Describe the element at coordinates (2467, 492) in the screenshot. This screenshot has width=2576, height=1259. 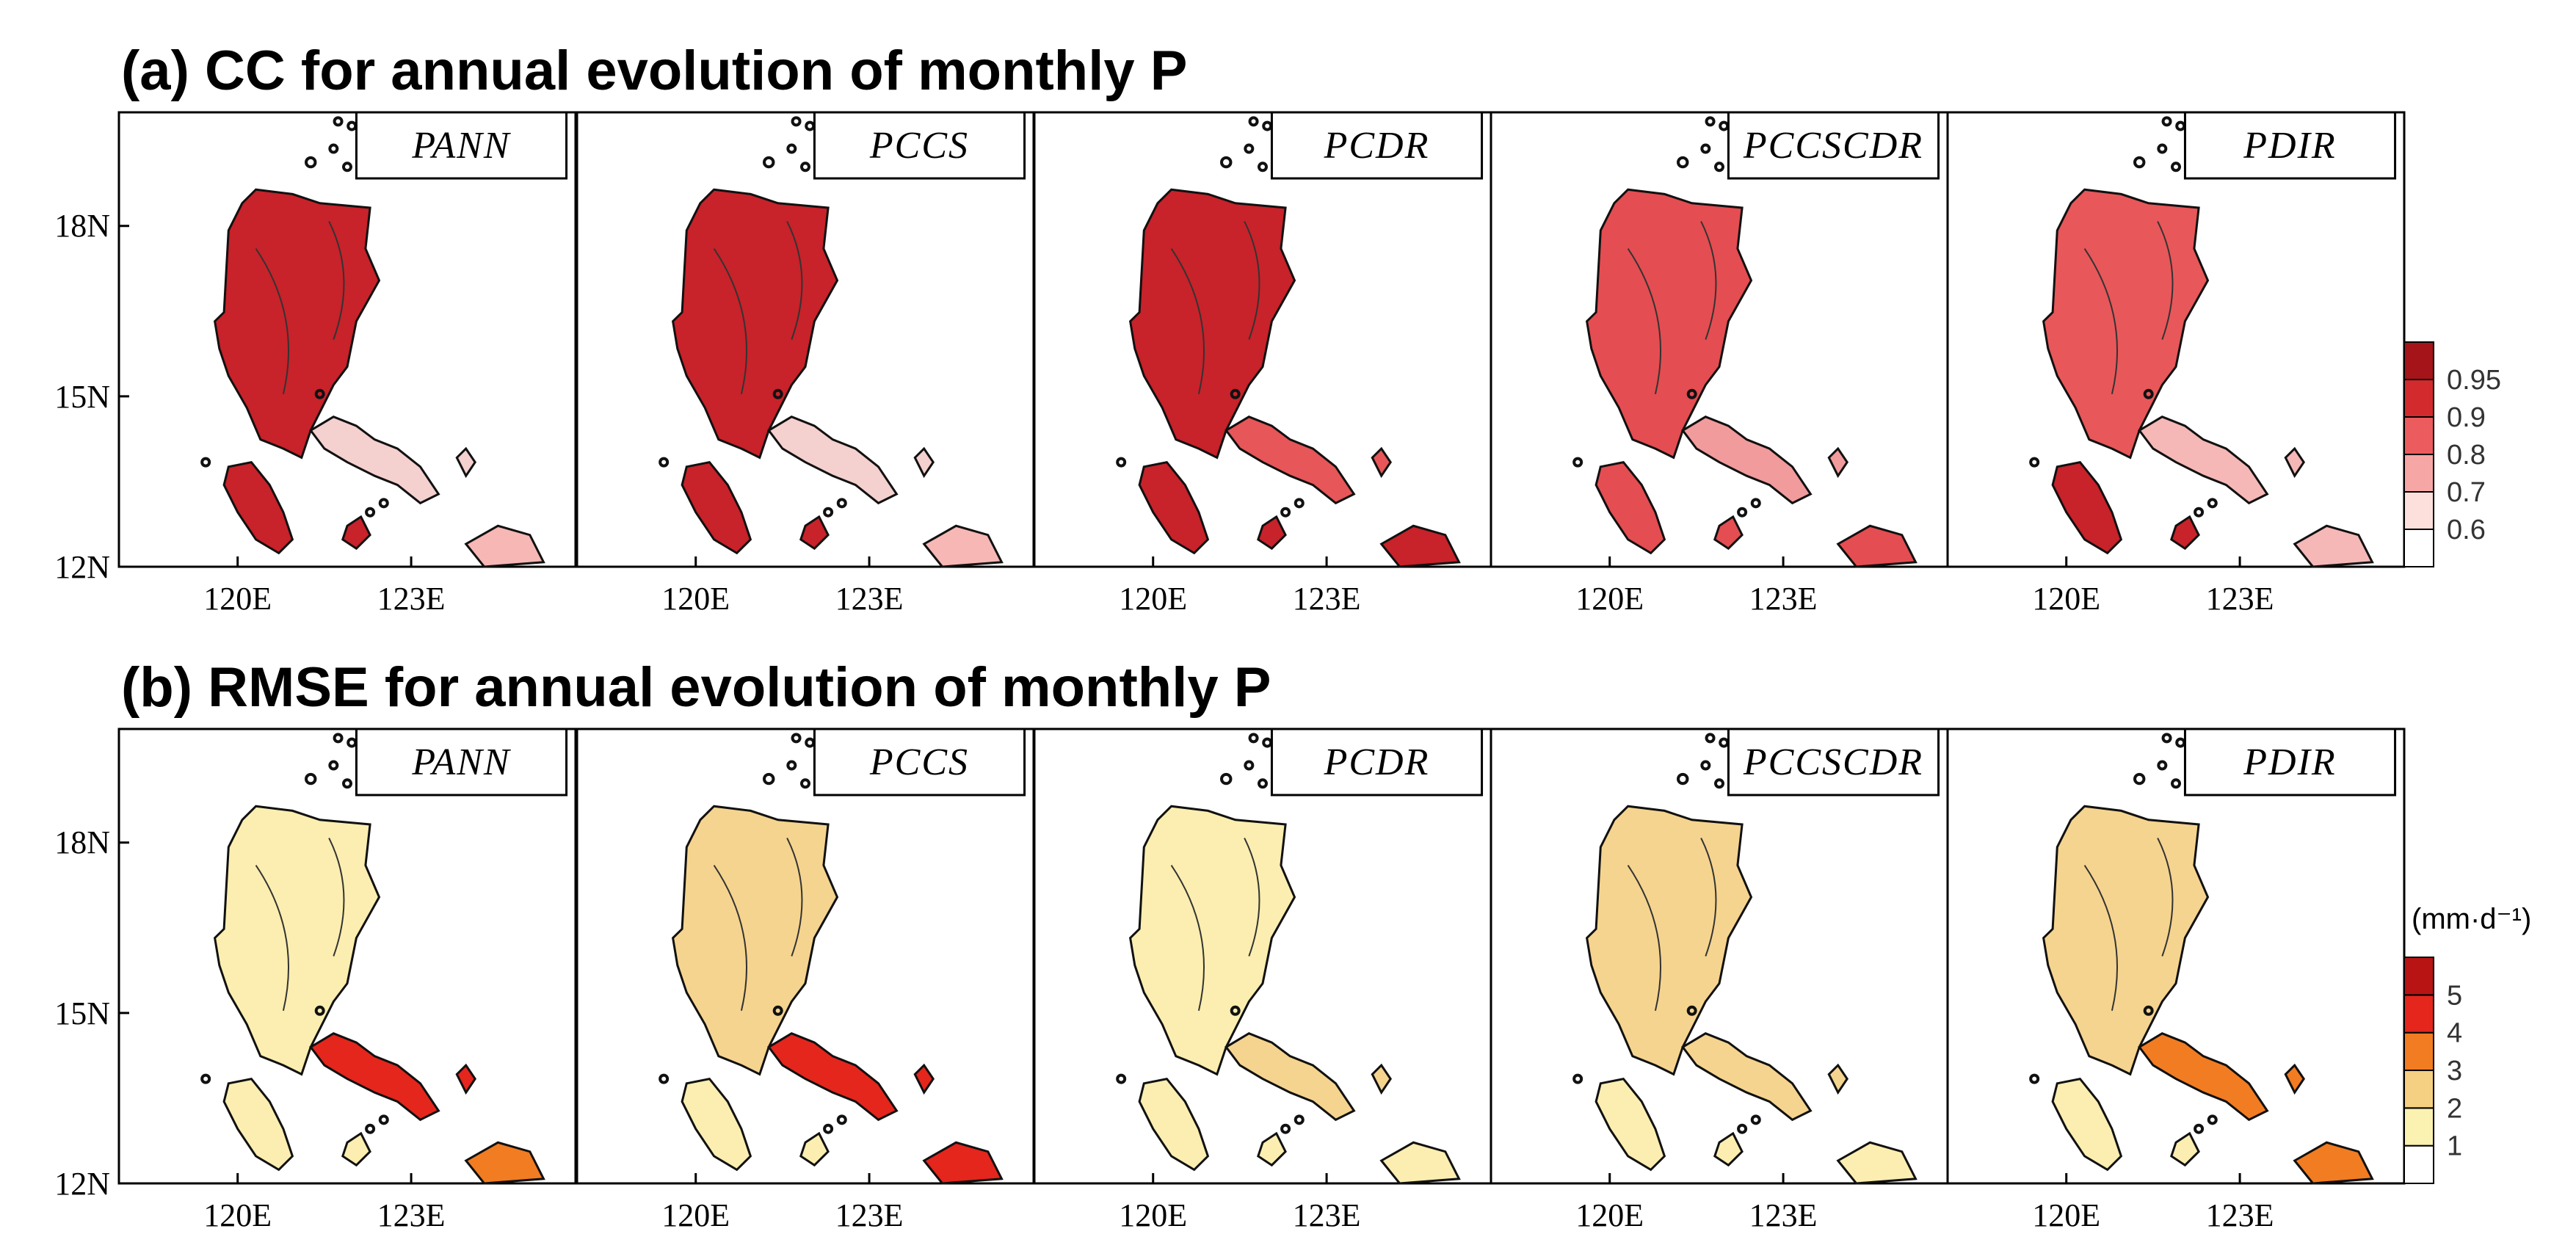
I see `colorbar-tick-label: 0.7` at that location.